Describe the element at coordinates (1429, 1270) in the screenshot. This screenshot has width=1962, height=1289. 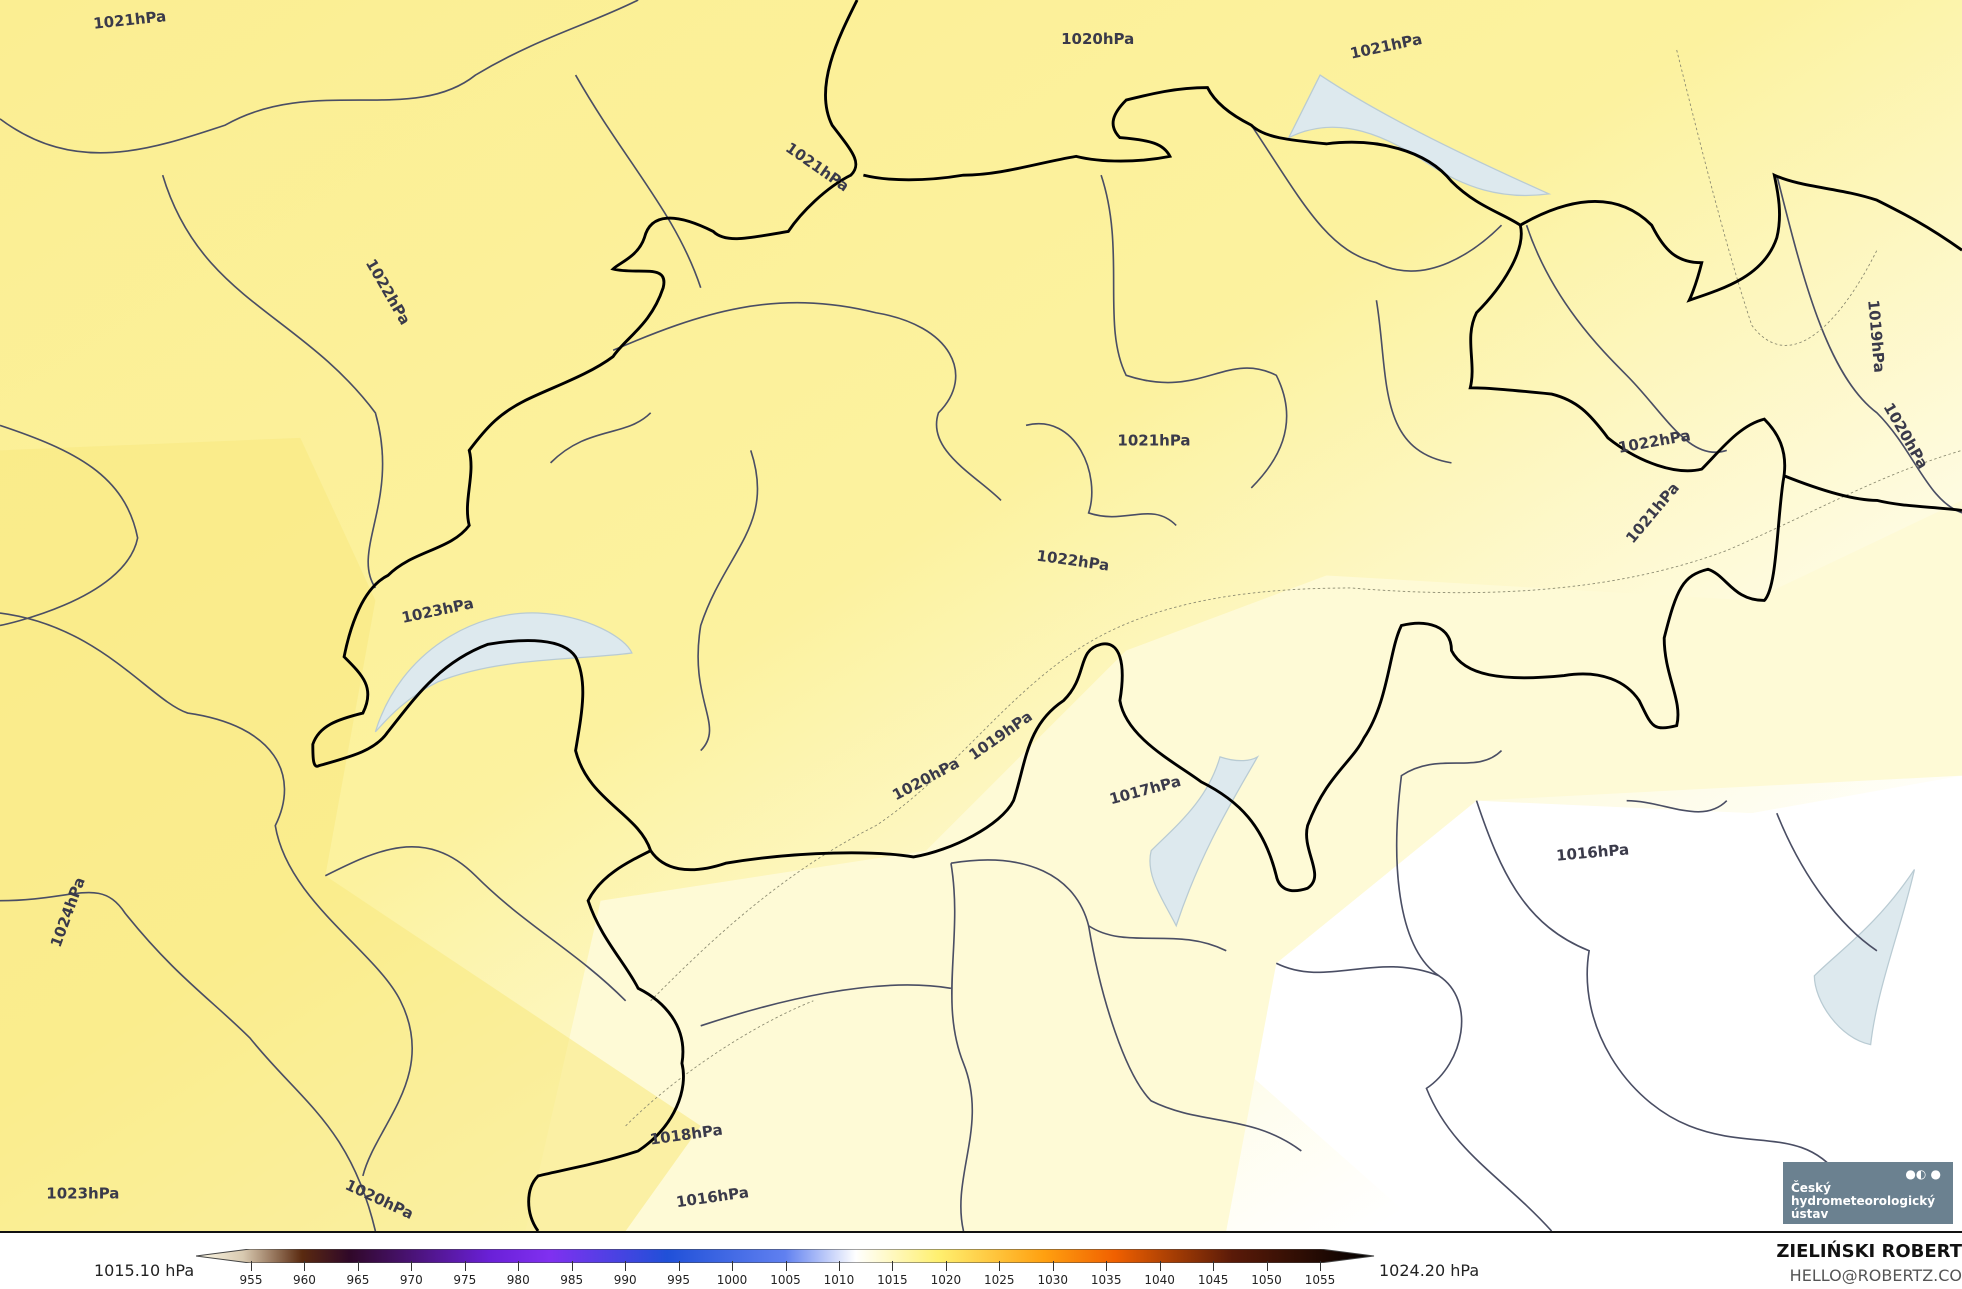
I see `max-pressure-label: 1024.20 hPa` at that location.